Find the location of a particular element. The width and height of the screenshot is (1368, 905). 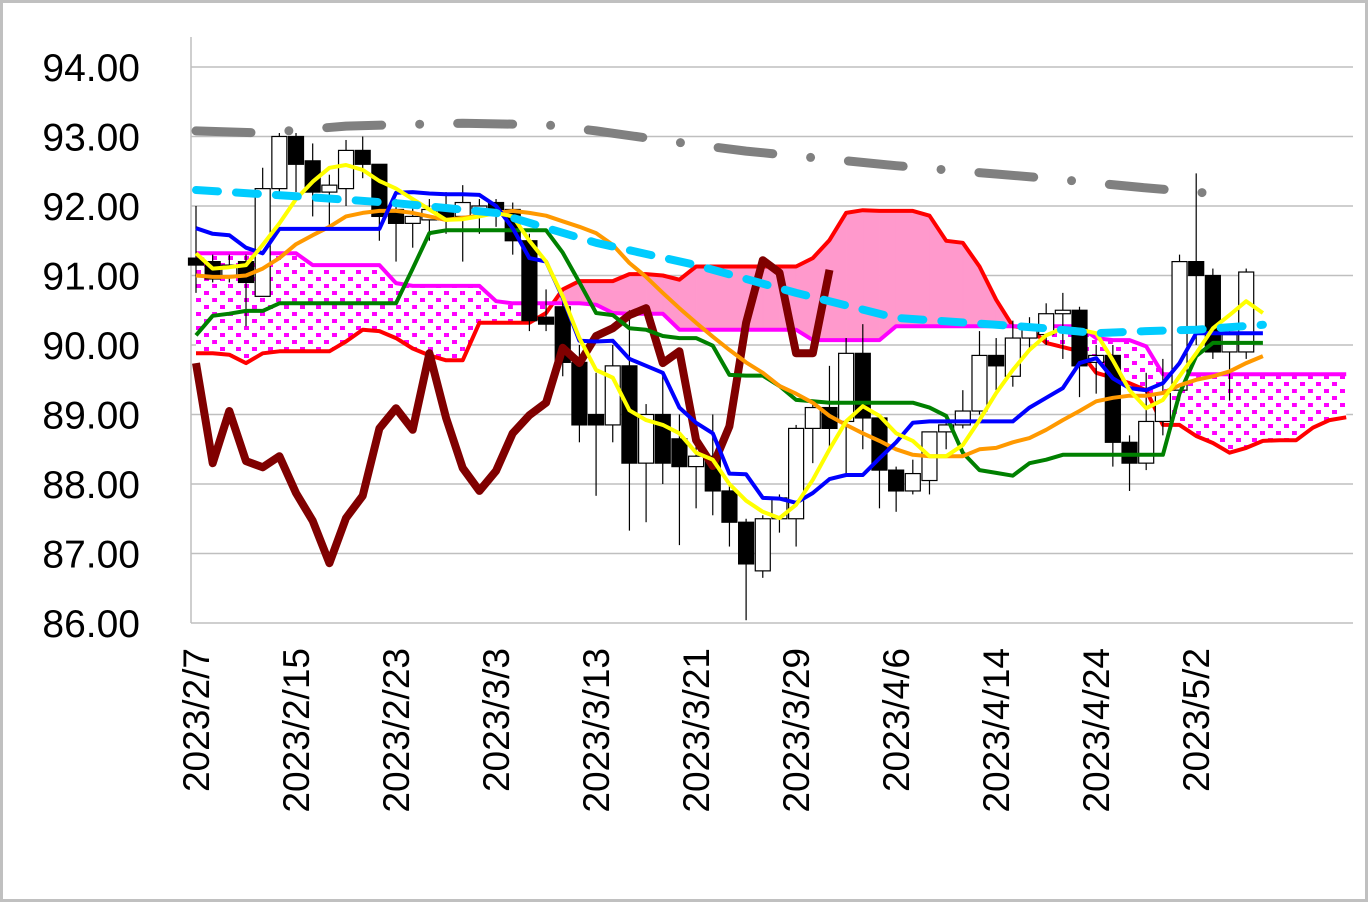

y-tick-label: 86.00 is located at coordinates (91, 624).